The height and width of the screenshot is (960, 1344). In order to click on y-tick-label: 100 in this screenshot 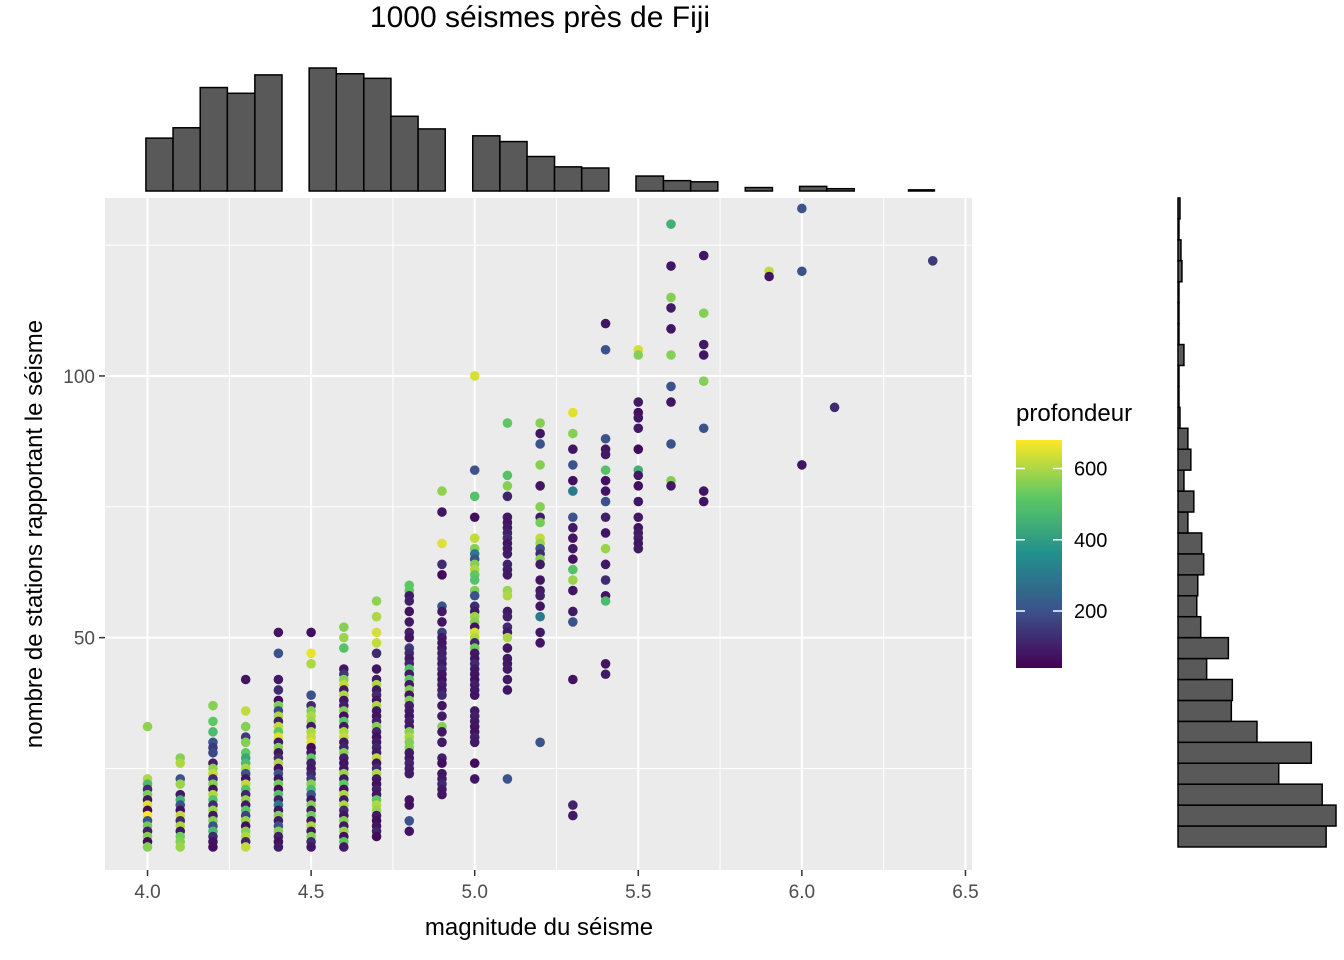, I will do `click(79, 377)`.